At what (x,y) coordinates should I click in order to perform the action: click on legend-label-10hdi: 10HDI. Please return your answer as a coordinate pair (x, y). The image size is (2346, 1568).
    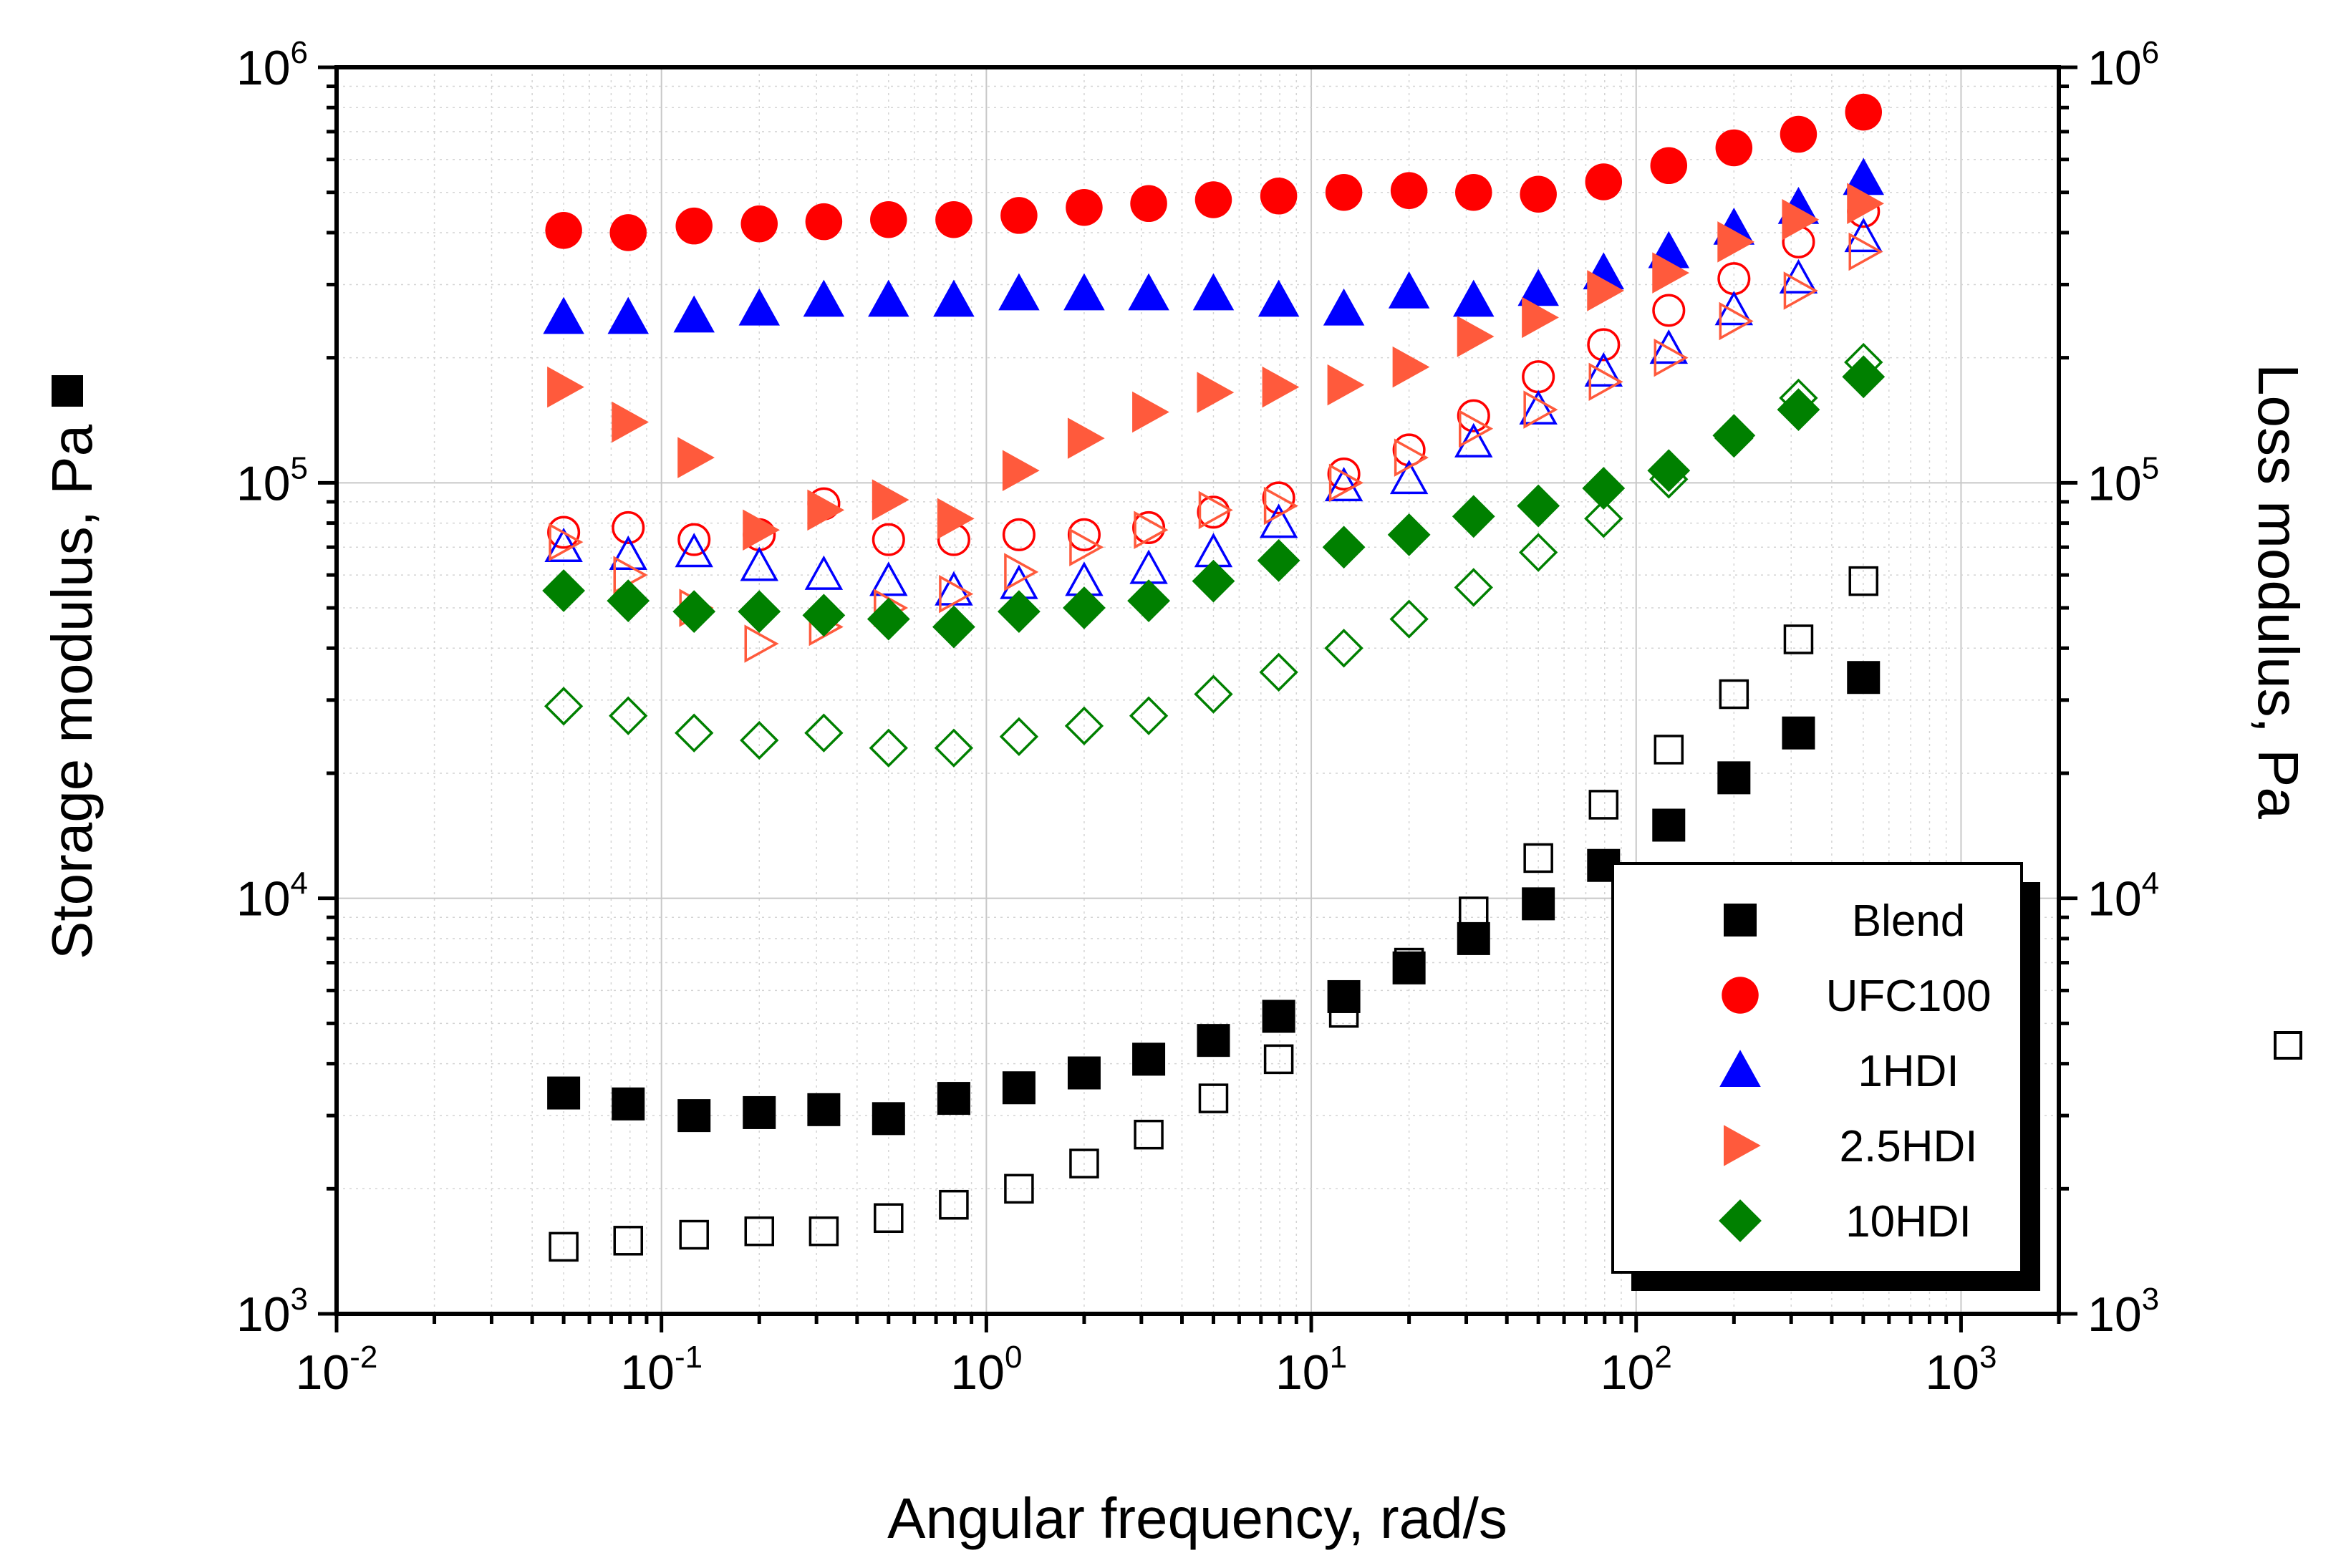
    Looking at the image, I should click on (1908, 1222).